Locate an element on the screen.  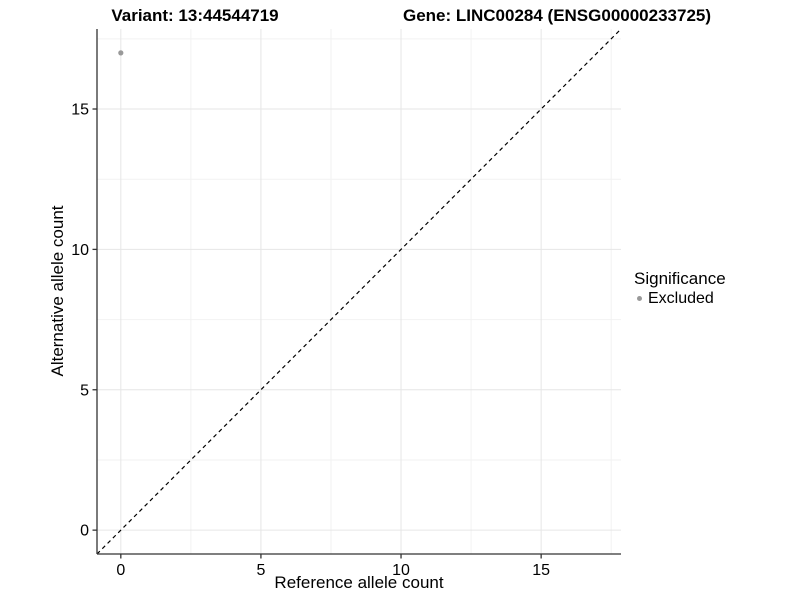
excluded-marker-icon is located at coordinates (639, 298).